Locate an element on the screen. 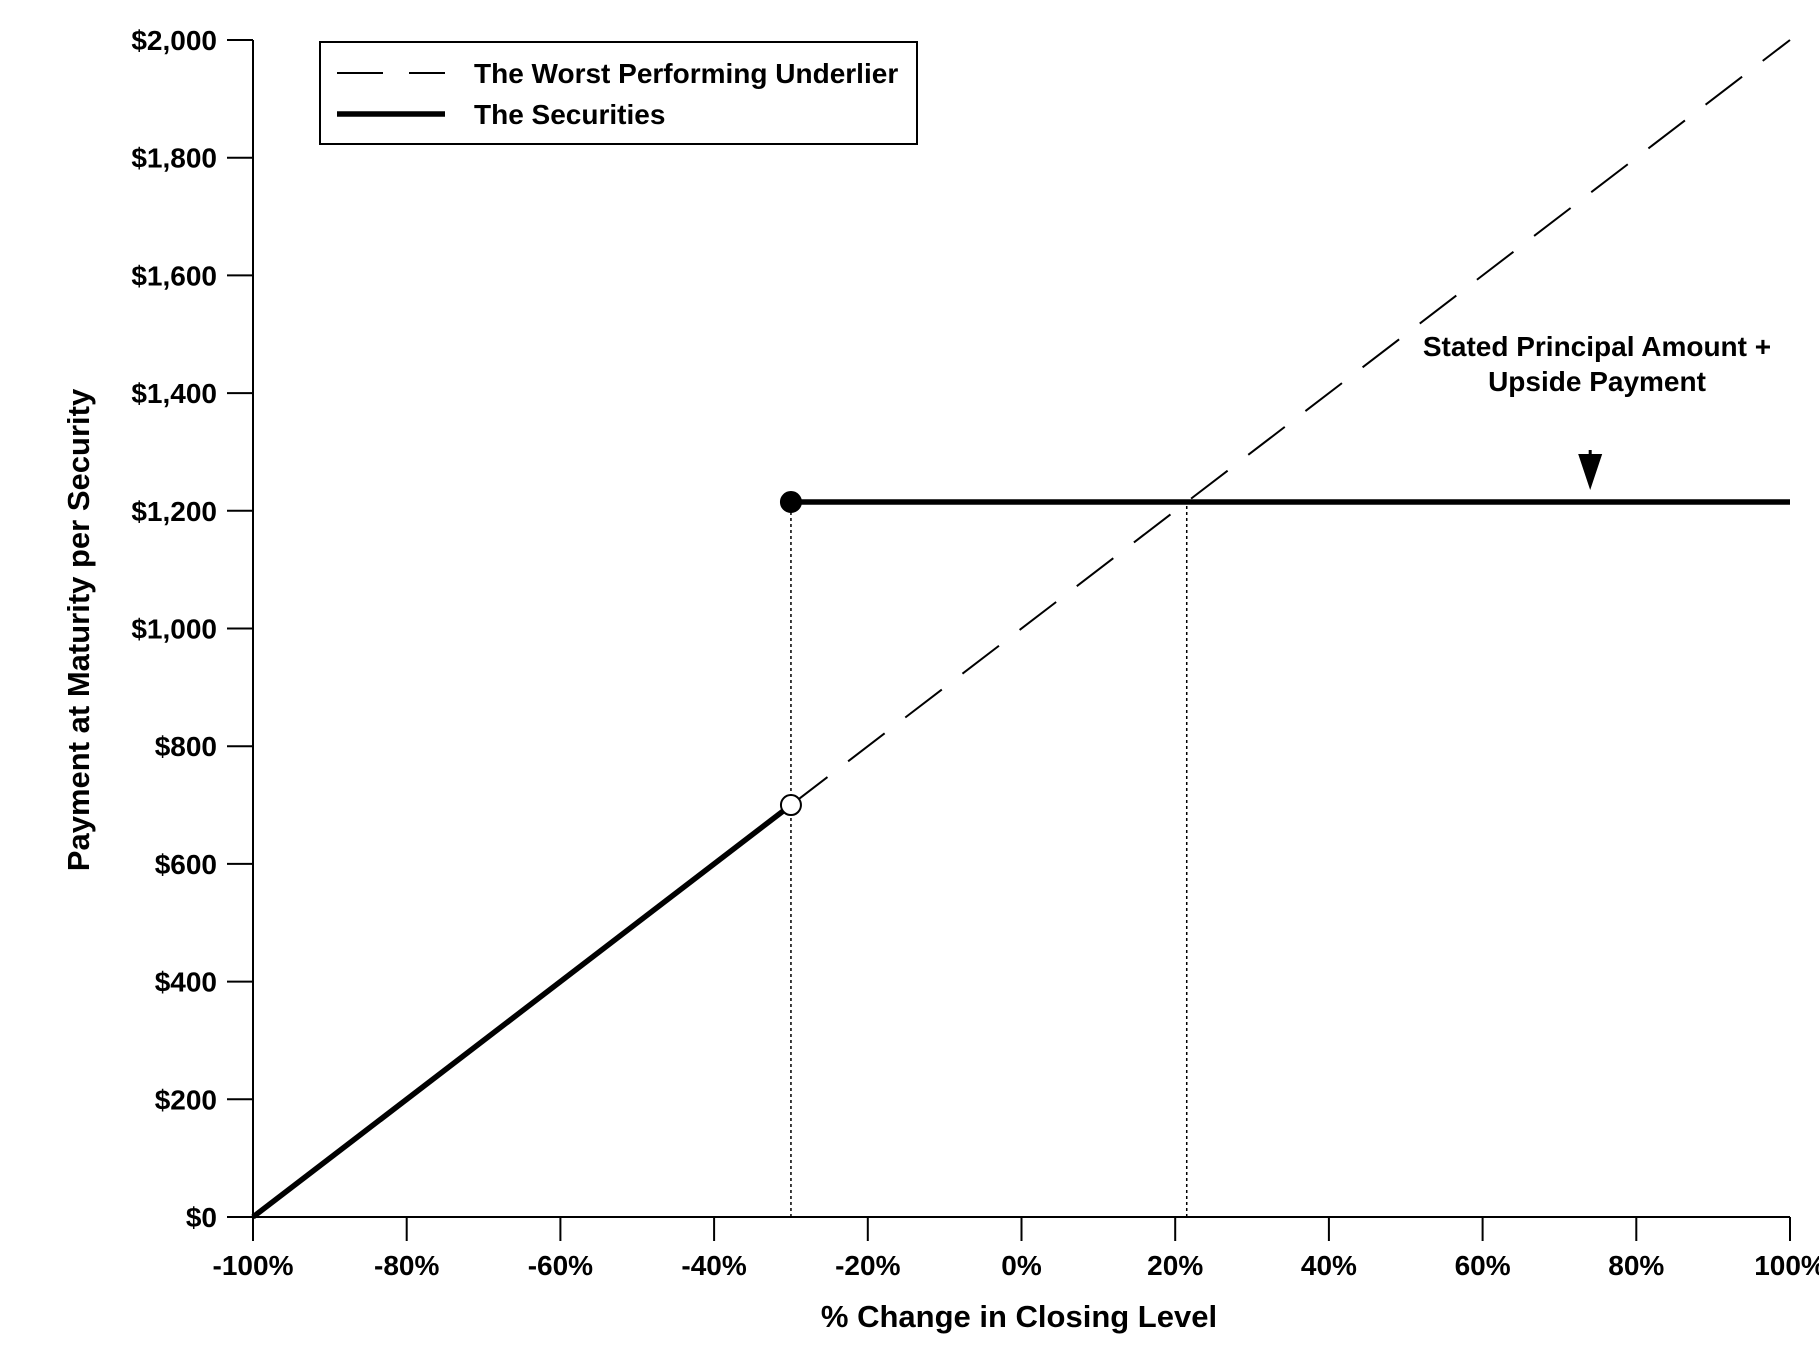 The image size is (1819, 1352). y-tick-label: $1,400 is located at coordinates (174, 393).